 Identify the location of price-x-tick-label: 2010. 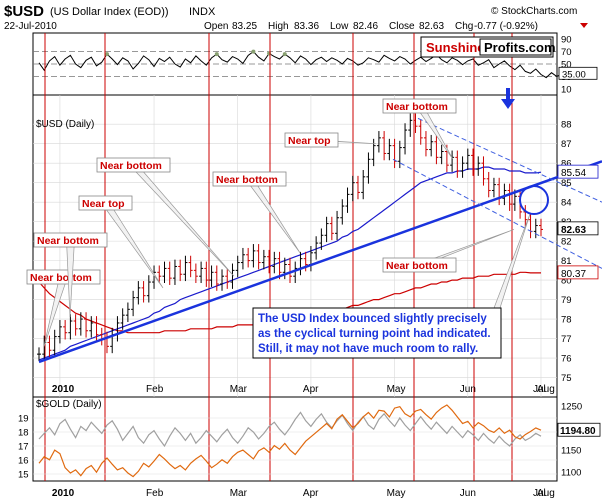
(63, 389).